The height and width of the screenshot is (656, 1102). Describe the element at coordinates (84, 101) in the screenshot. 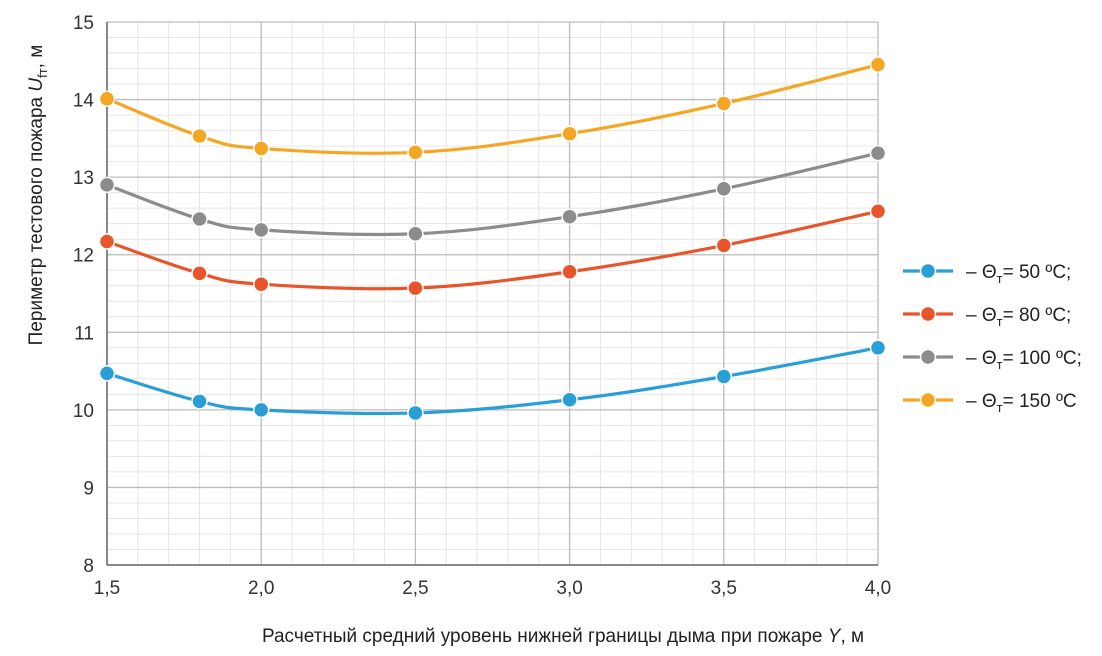

I see `y-tick-label: 14` at that location.